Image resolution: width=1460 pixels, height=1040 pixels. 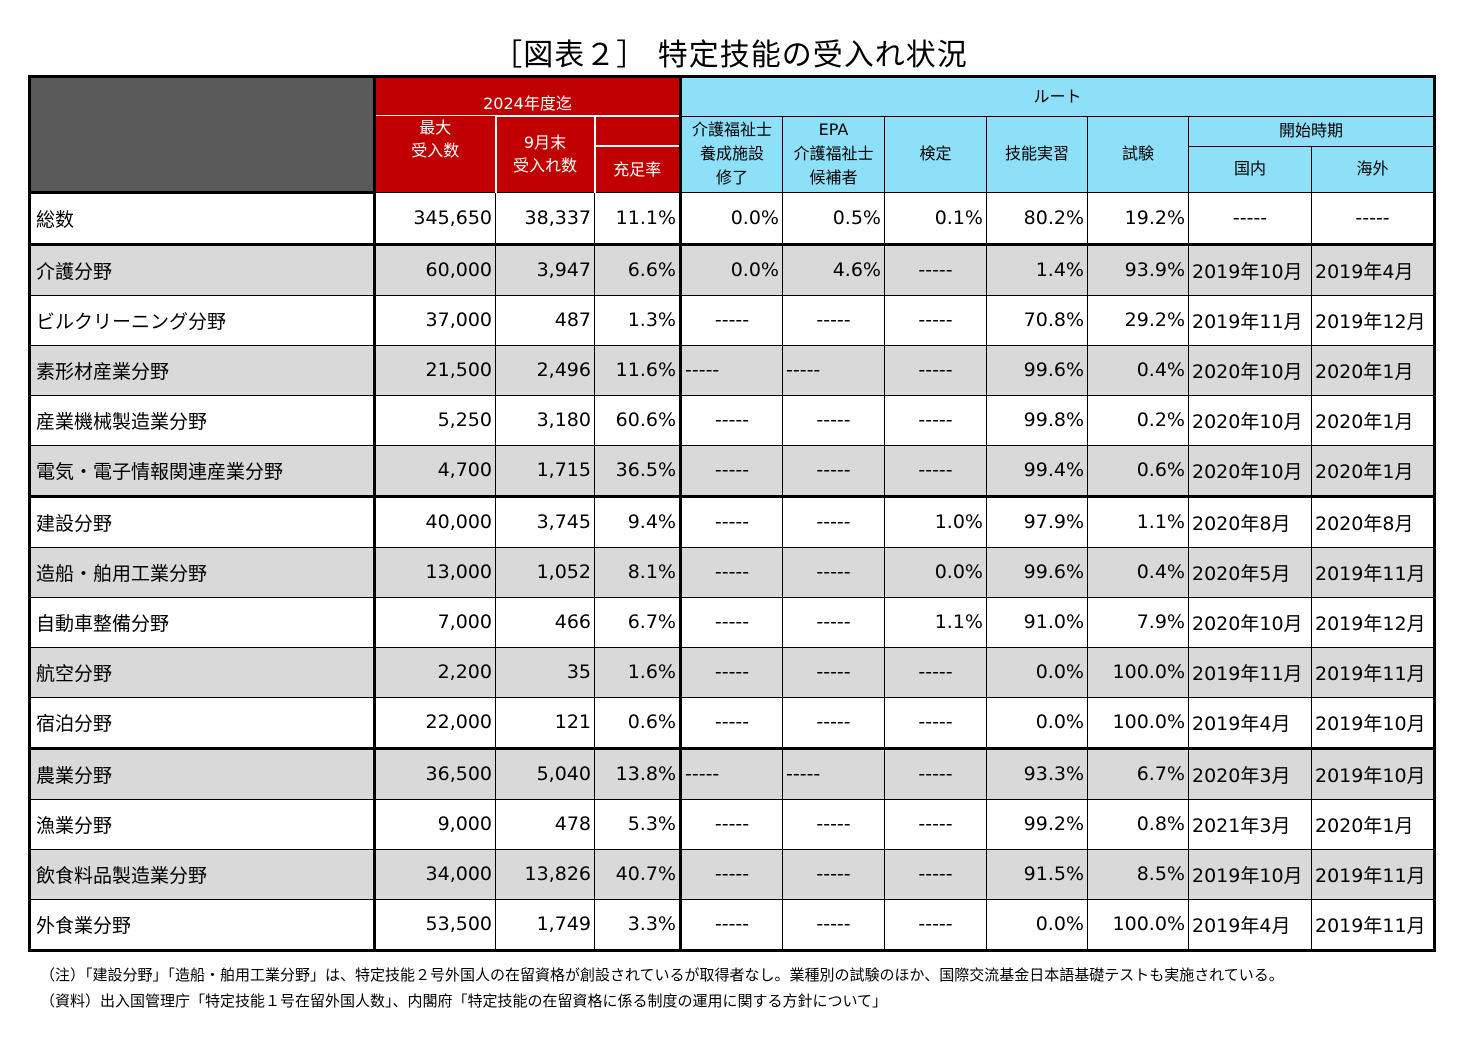 I want to click on overseas-cell: 2019年4月, so click(x=1373, y=269).